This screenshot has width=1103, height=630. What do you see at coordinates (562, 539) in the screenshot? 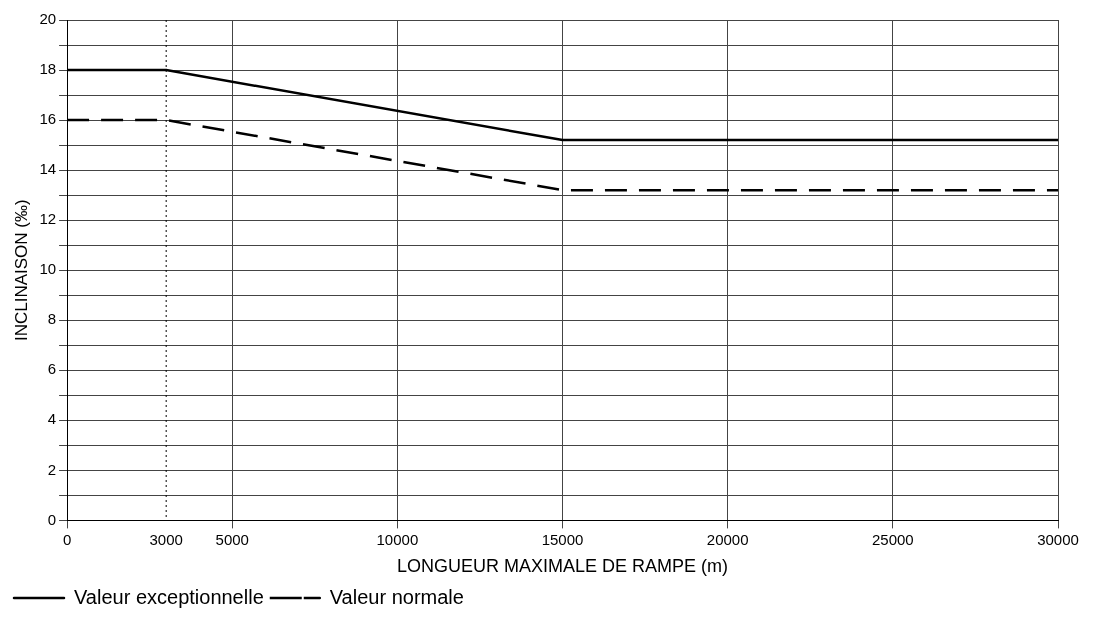
I see `x-tick-label: 15000` at bounding box center [562, 539].